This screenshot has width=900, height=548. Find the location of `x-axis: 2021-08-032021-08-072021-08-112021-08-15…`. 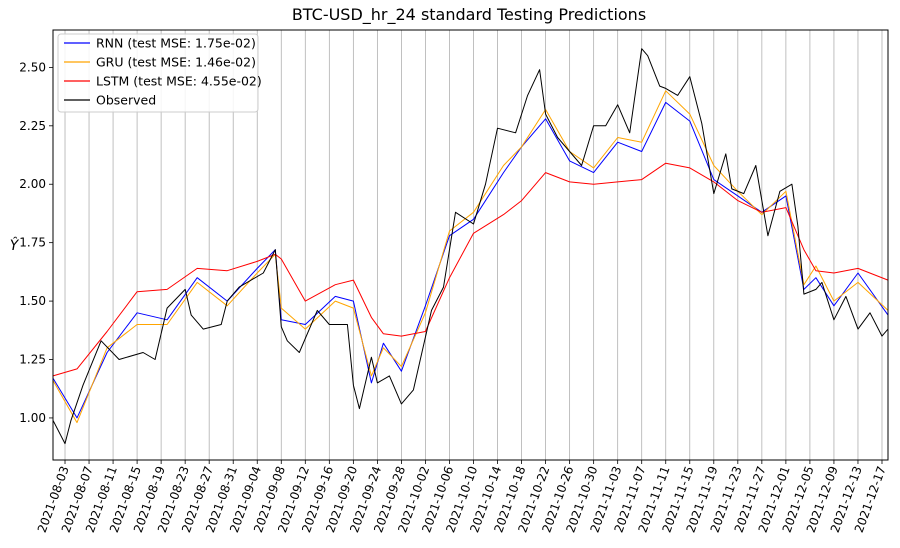

x-axis: 2021-08-032021-08-072021-08-112021-08-15… is located at coordinates (462, 497).